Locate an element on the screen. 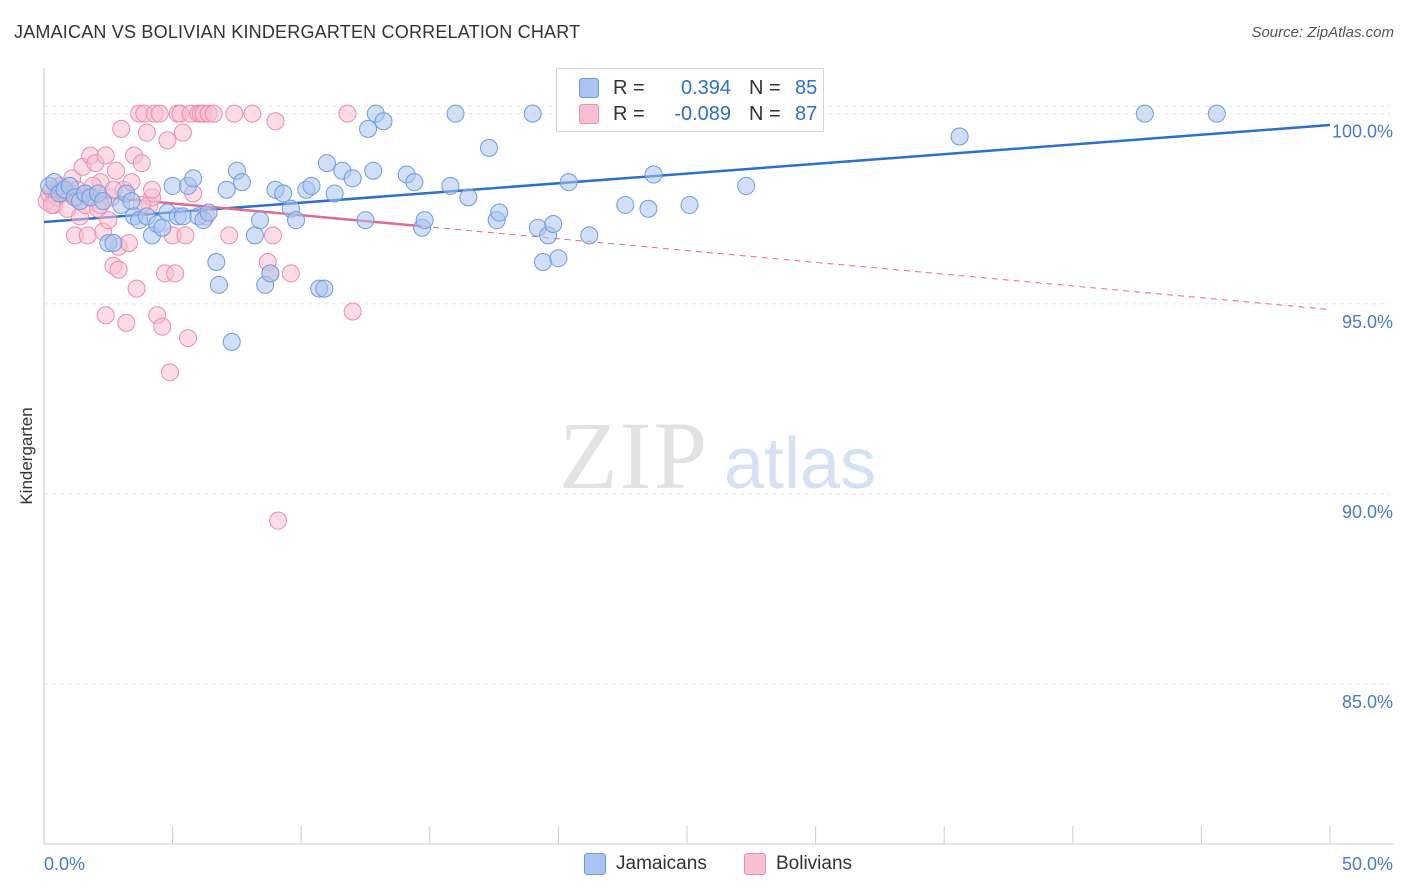  legend-swatch-bolivians is located at coordinates (589, 114).